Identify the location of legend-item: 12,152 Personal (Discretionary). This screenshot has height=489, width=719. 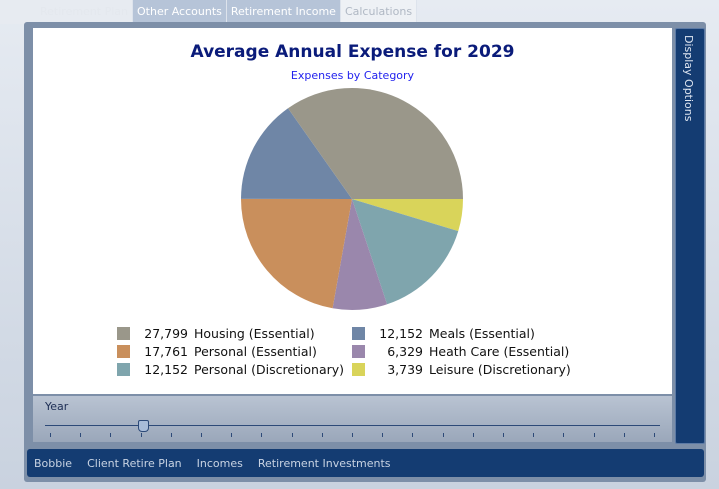
(234, 369).